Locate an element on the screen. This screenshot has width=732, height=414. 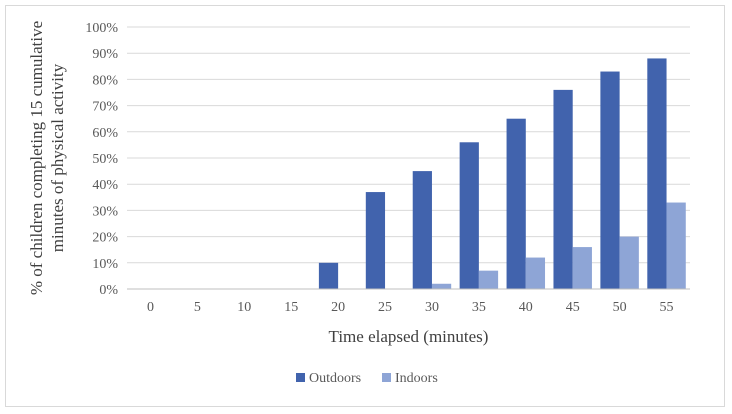
y-axis-title-line-1: % of children completing 15 cumulative is located at coordinates (36, 158).